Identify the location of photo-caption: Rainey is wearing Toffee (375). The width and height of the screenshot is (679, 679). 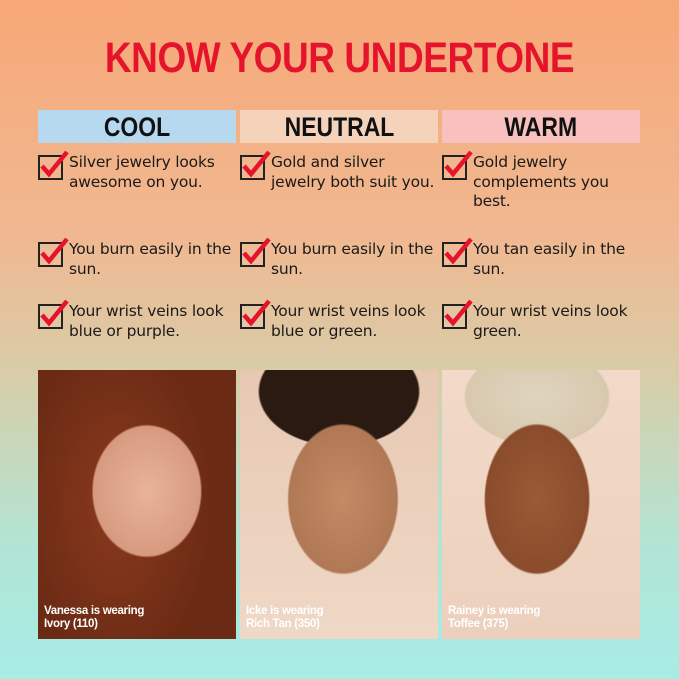
(494, 618).